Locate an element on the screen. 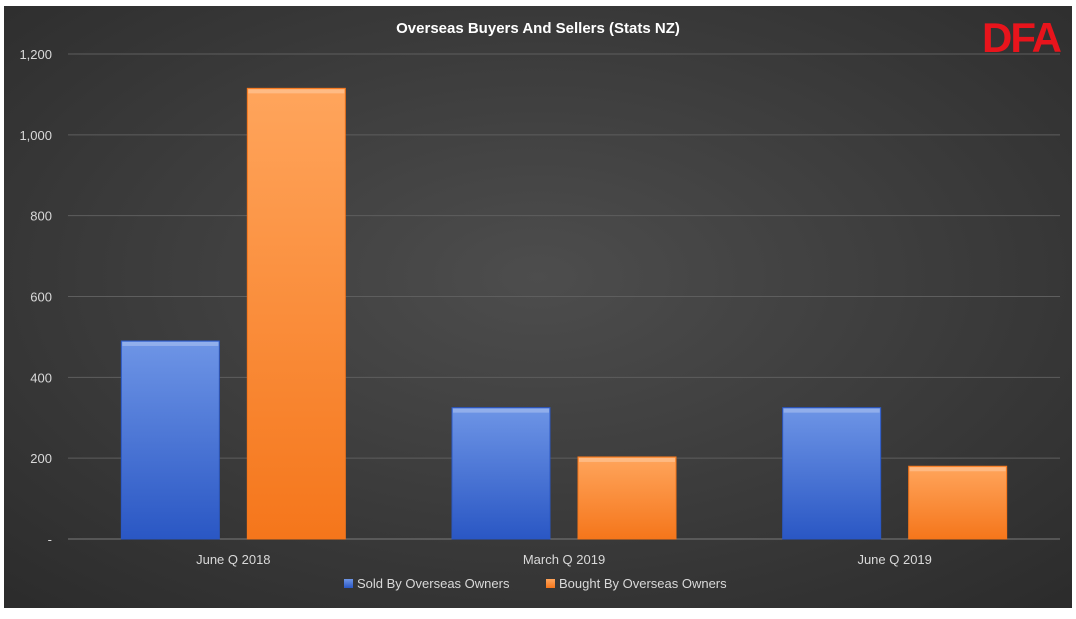 The image size is (1076, 619). y-tick-label: 600 is located at coordinates (41, 297).